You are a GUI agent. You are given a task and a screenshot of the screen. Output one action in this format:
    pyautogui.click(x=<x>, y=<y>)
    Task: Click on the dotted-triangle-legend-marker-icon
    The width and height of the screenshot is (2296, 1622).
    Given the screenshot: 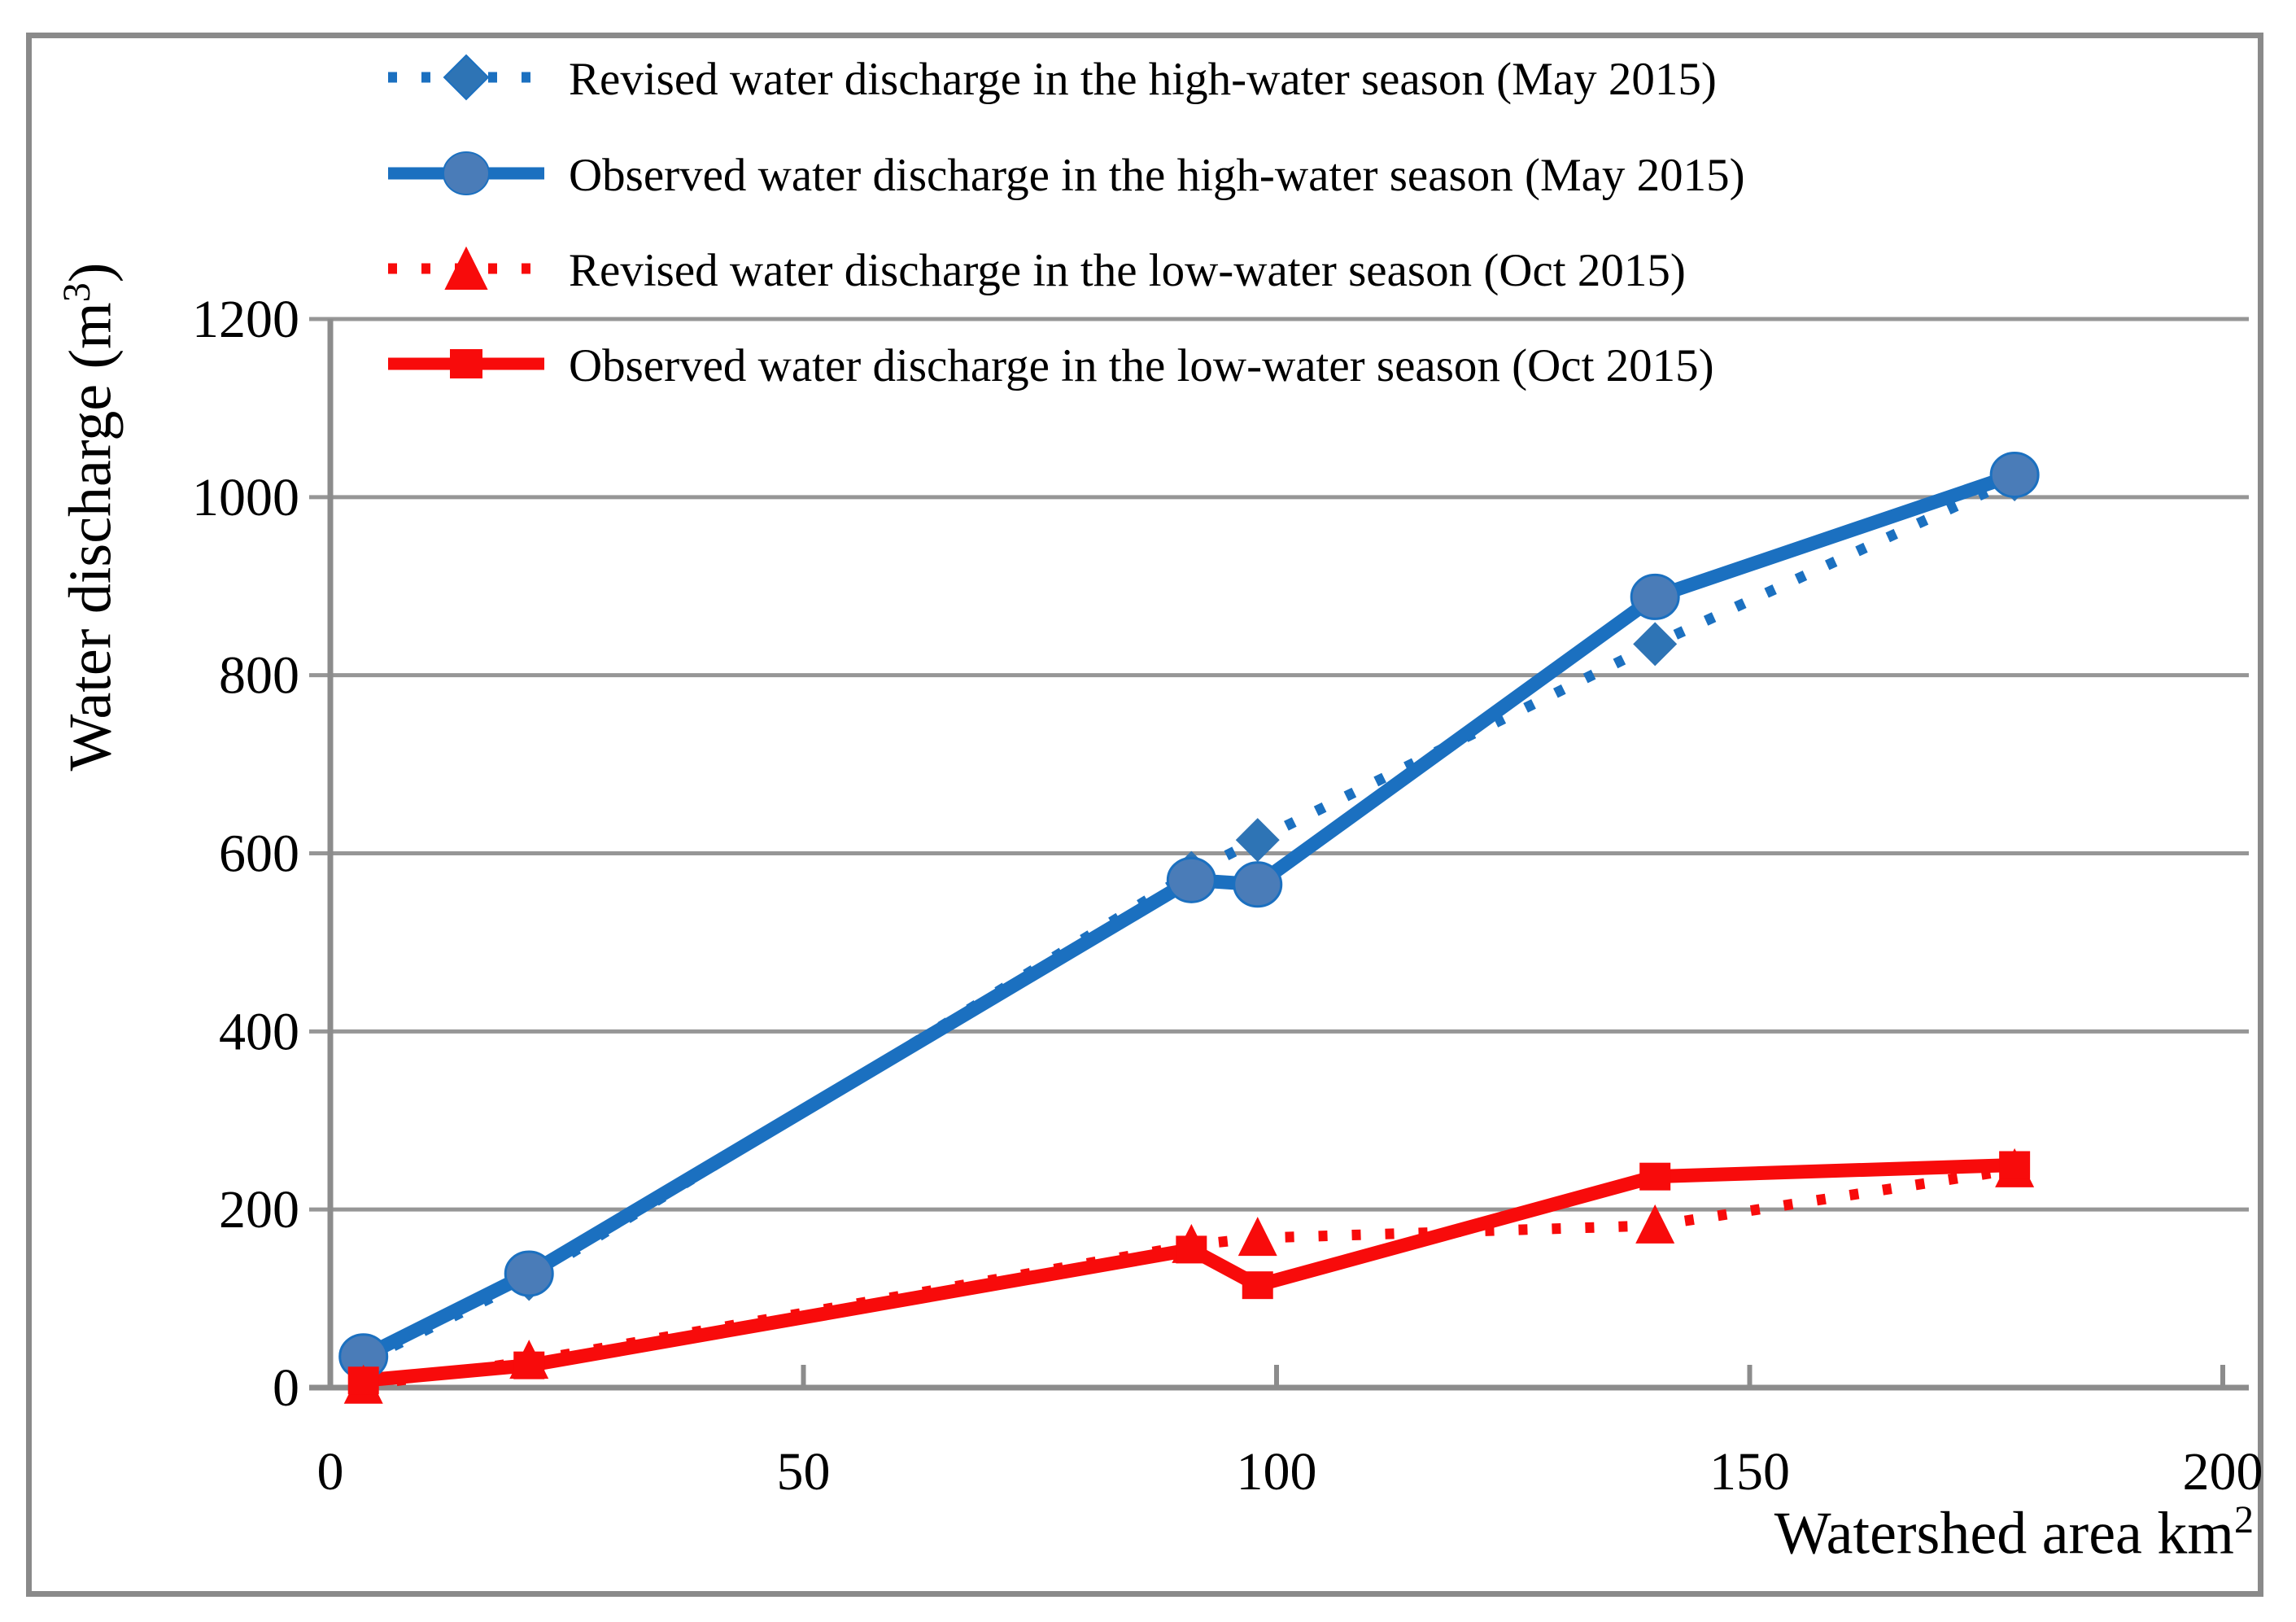 What is the action you would take?
    pyautogui.click(x=466, y=268)
    